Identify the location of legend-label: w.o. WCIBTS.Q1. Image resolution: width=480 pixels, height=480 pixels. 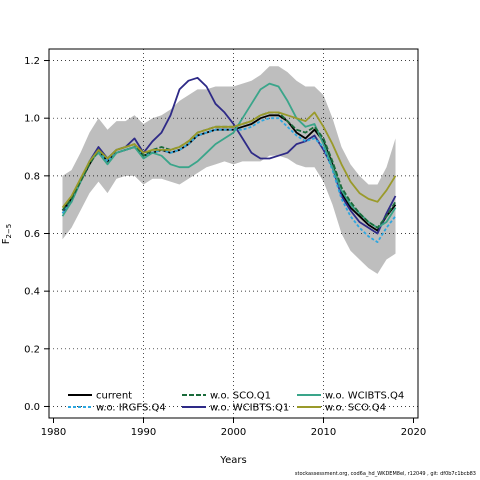
(249, 408).